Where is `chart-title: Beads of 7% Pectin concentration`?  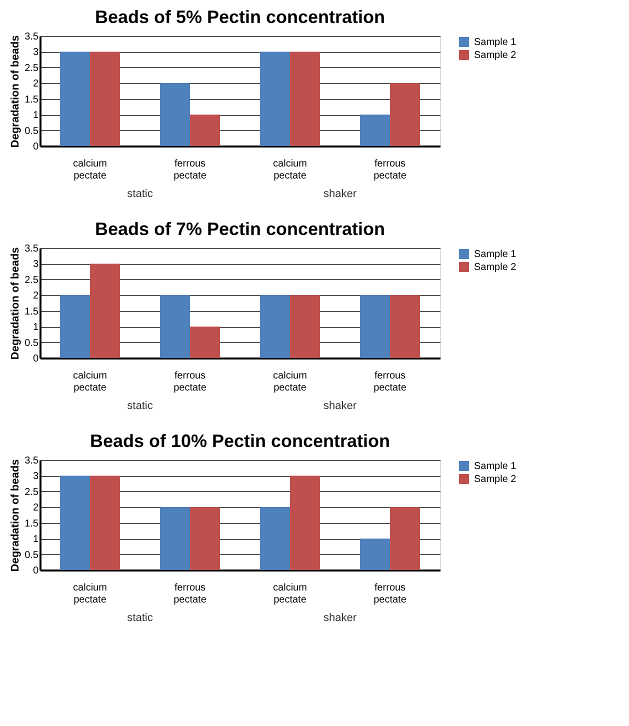
chart-title: Beads of 7% Pectin concentration is located at coordinates (240, 229).